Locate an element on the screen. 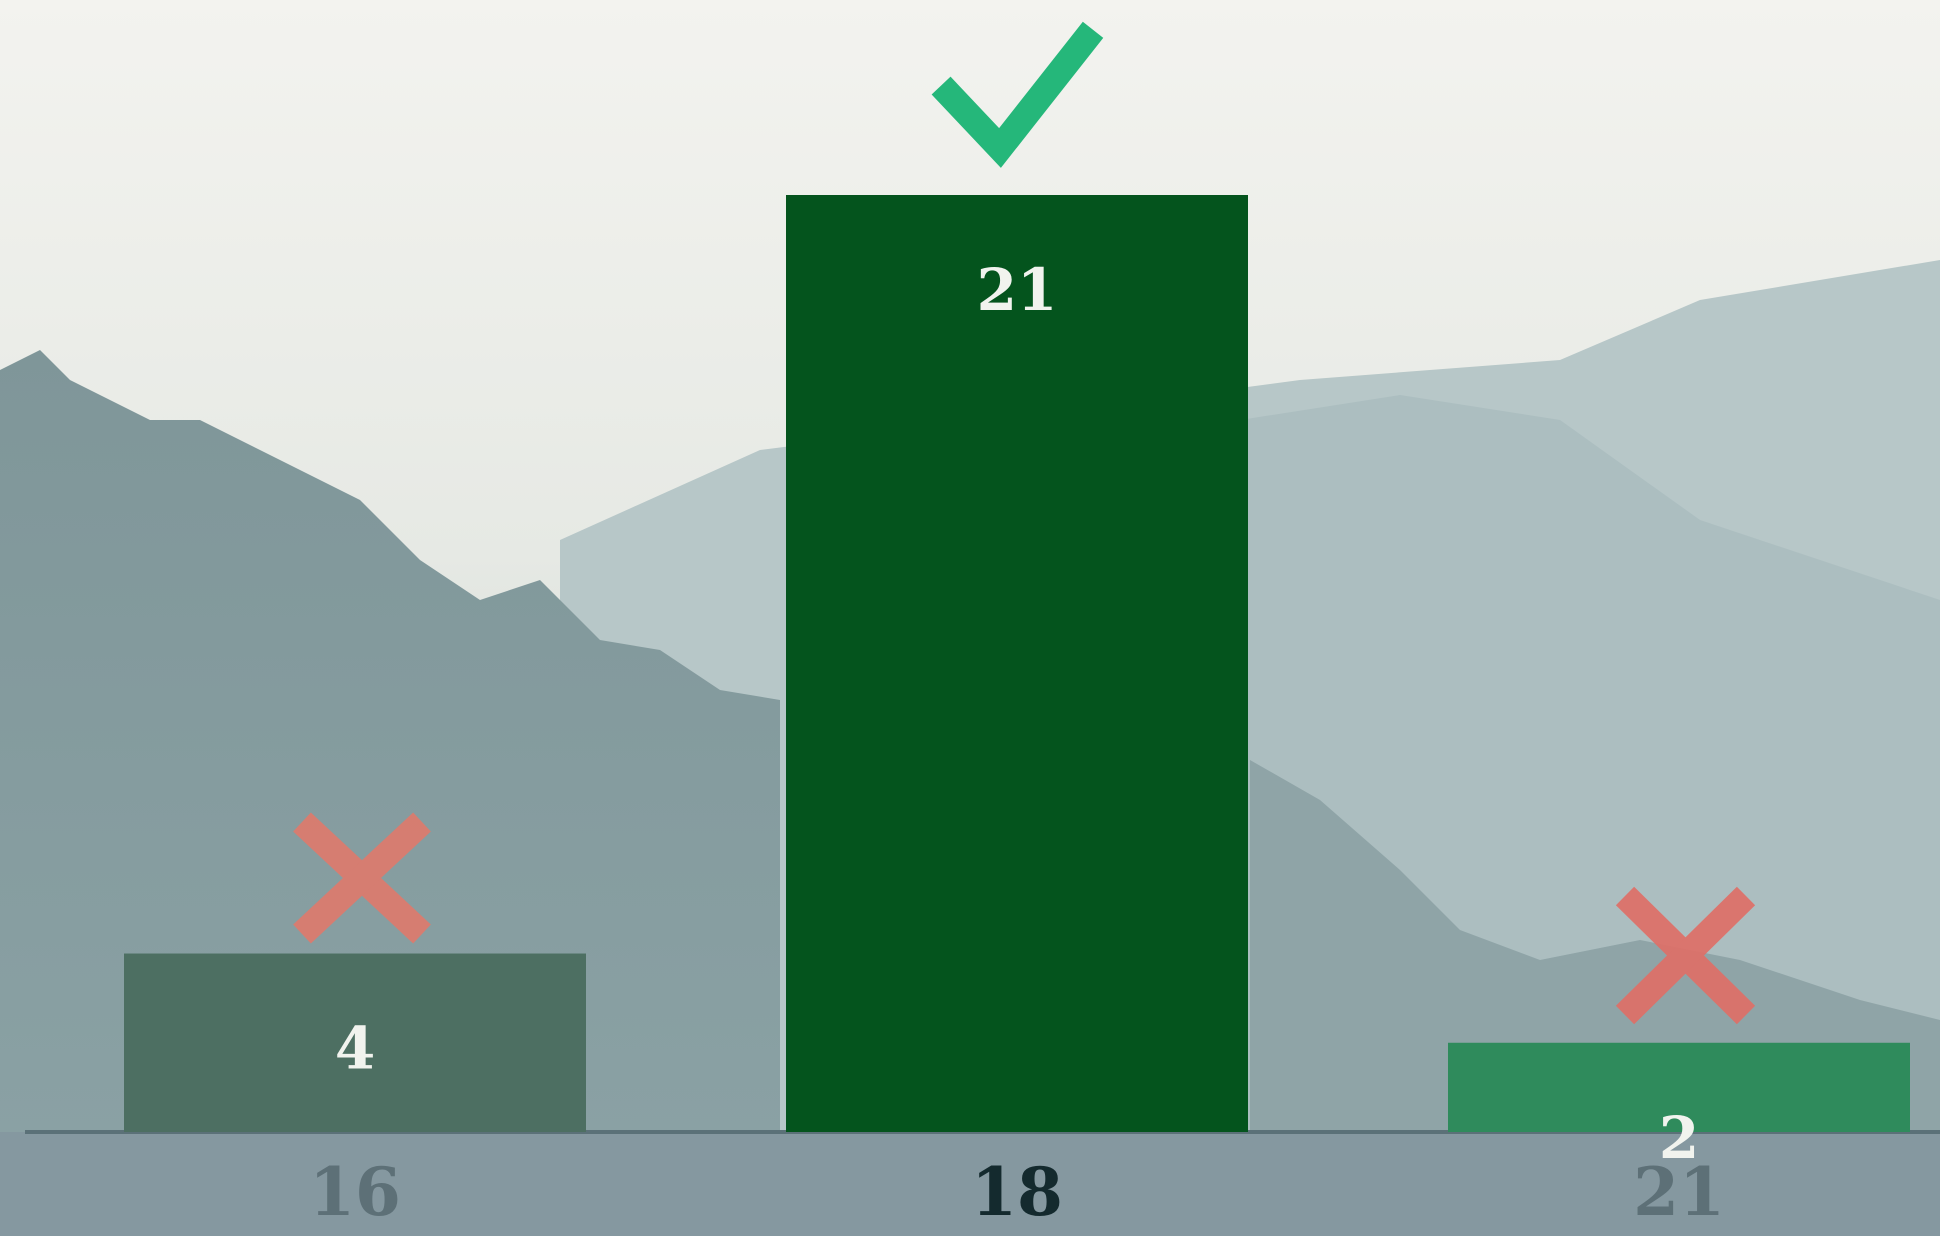 This screenshot has width=1940, height=1236. ground-strip is located at coordinates (970, 1184).